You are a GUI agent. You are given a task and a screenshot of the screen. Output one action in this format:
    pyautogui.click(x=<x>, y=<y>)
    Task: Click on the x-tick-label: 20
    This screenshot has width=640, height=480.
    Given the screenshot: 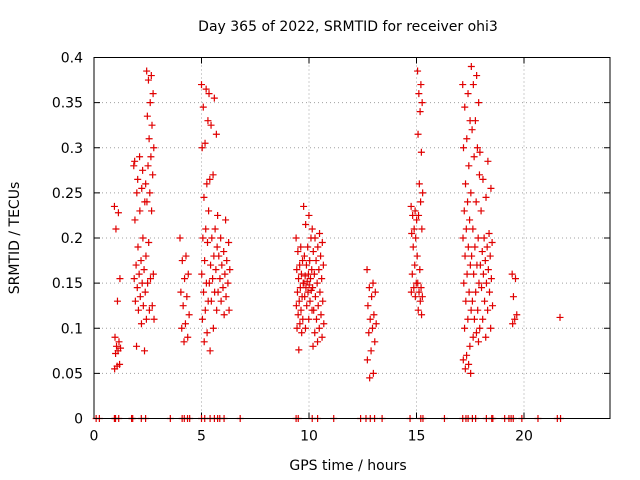 What is the action you would take?
    pyautogui.click(x=524, y=437)
    